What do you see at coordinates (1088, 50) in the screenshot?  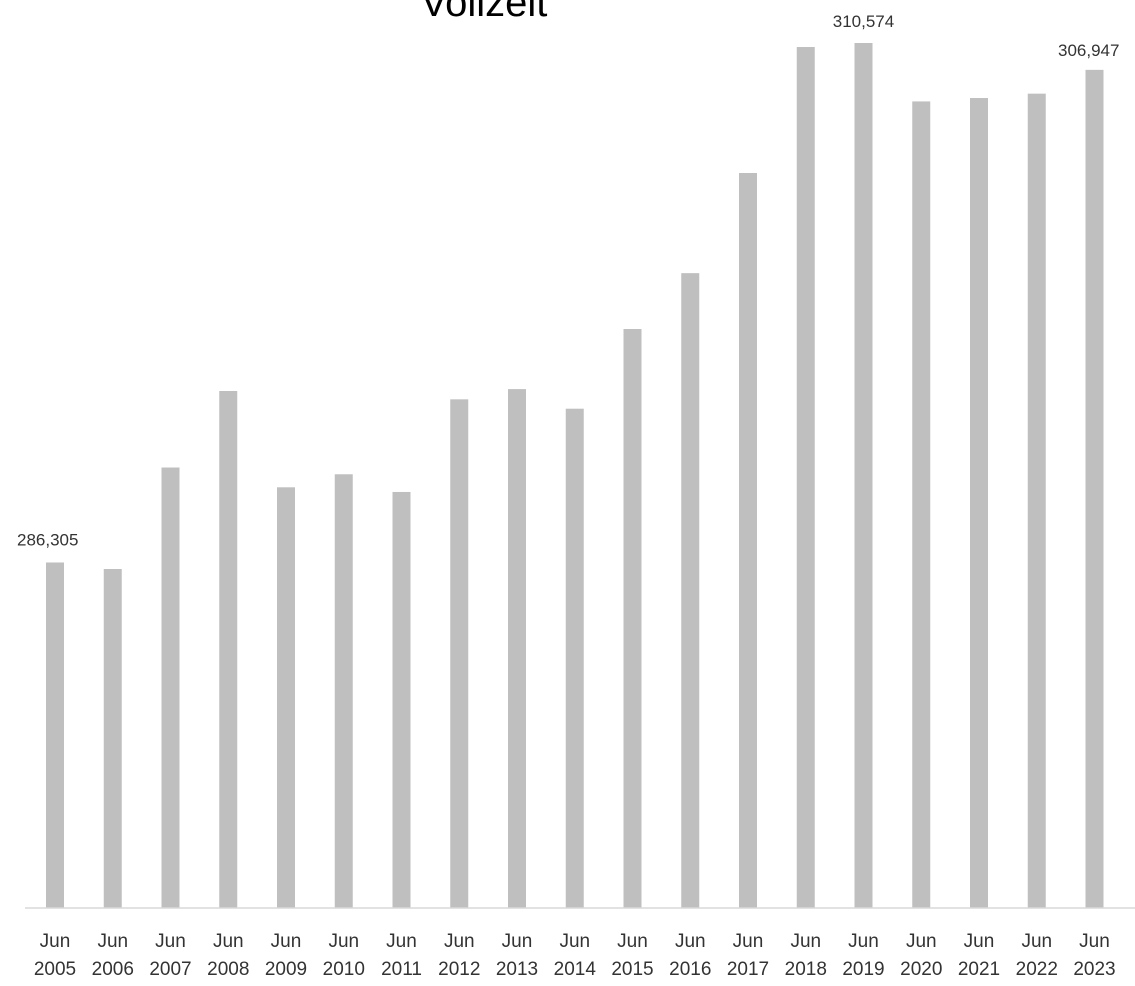 I see `data-label: 306,947` at bounding box center [1088, 50].